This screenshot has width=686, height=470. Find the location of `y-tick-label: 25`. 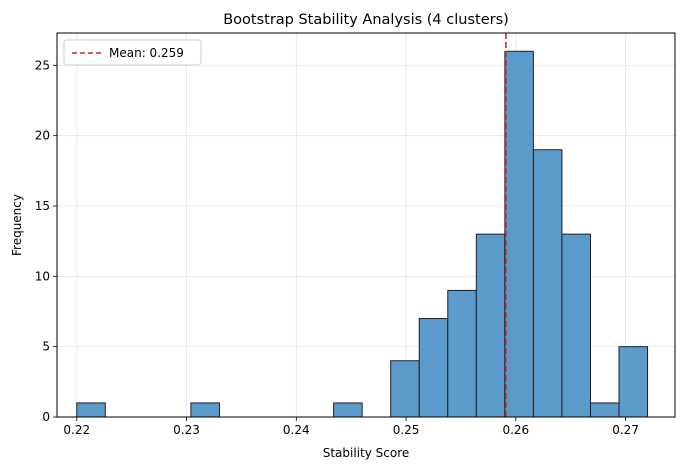

y-tick-label: 25 is located at coordinates (42, 65).